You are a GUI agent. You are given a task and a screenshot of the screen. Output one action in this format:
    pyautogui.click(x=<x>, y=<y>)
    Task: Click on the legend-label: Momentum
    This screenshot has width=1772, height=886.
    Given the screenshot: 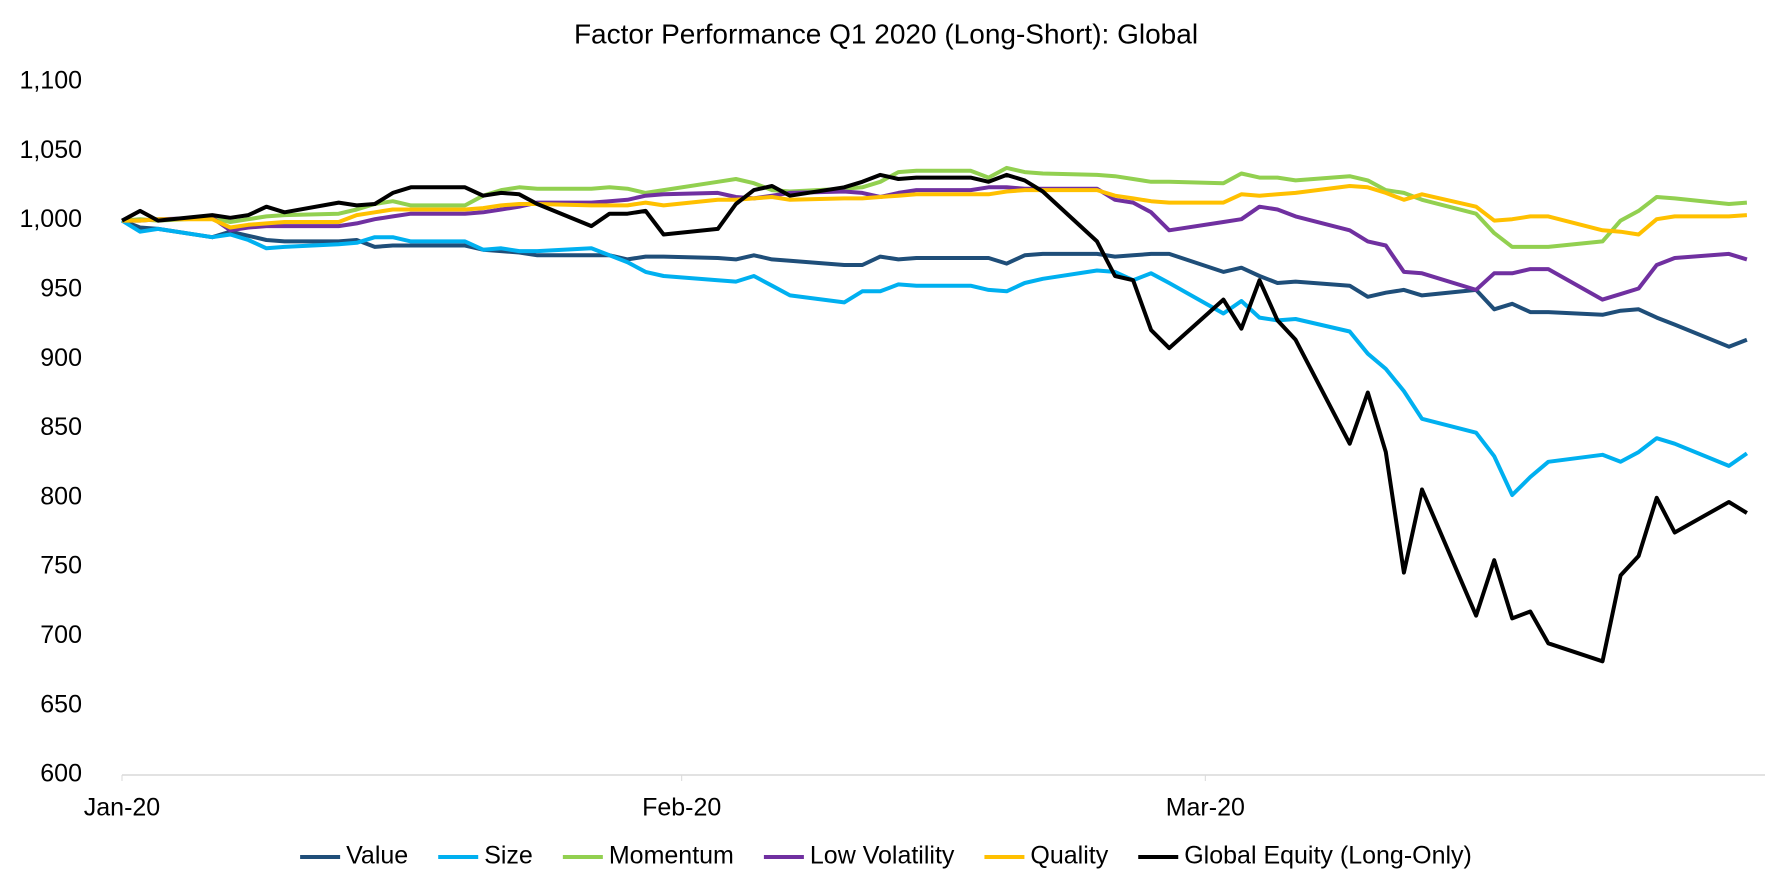 What is the action you would take?
    pyautogui.click(x=671, y=856)
    